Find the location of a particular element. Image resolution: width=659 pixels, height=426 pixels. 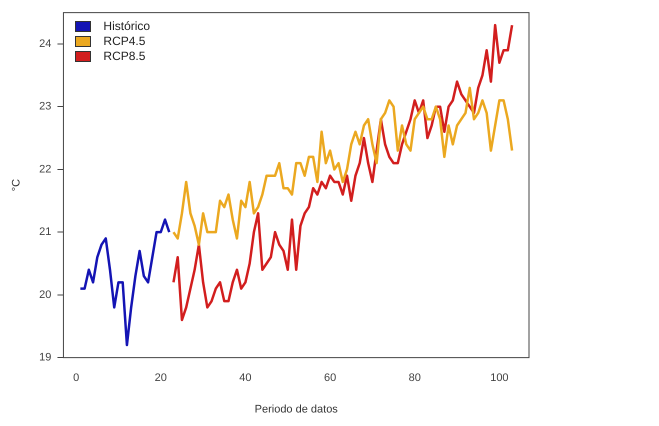

x-tick-label: 20 is located at coordinates (160, 378).